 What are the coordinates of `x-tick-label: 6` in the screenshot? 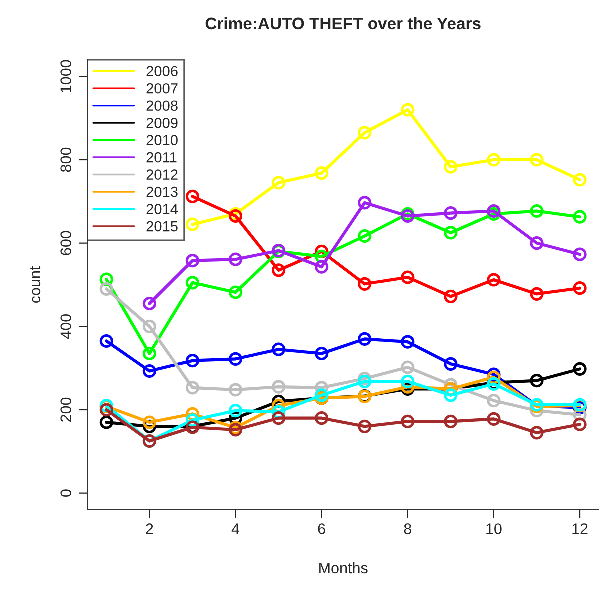 It's located at (322, 529).